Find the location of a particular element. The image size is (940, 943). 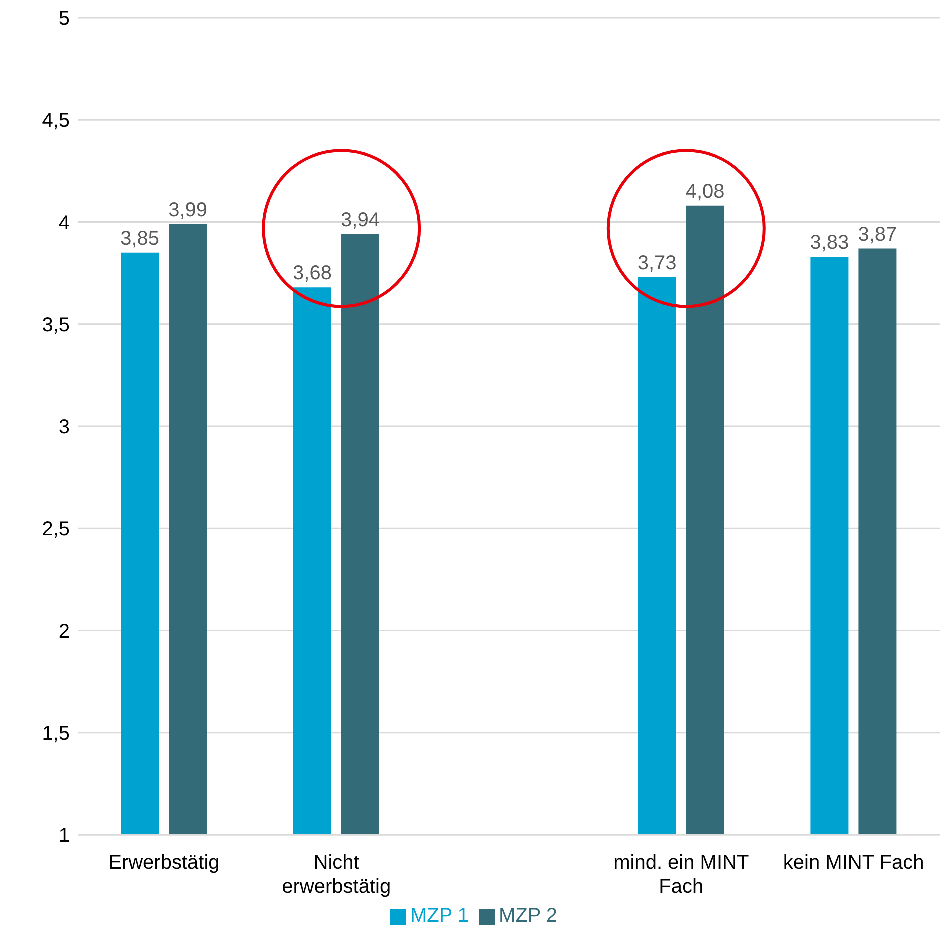

data-label: 4,08 is located at coordinates (705, 191).